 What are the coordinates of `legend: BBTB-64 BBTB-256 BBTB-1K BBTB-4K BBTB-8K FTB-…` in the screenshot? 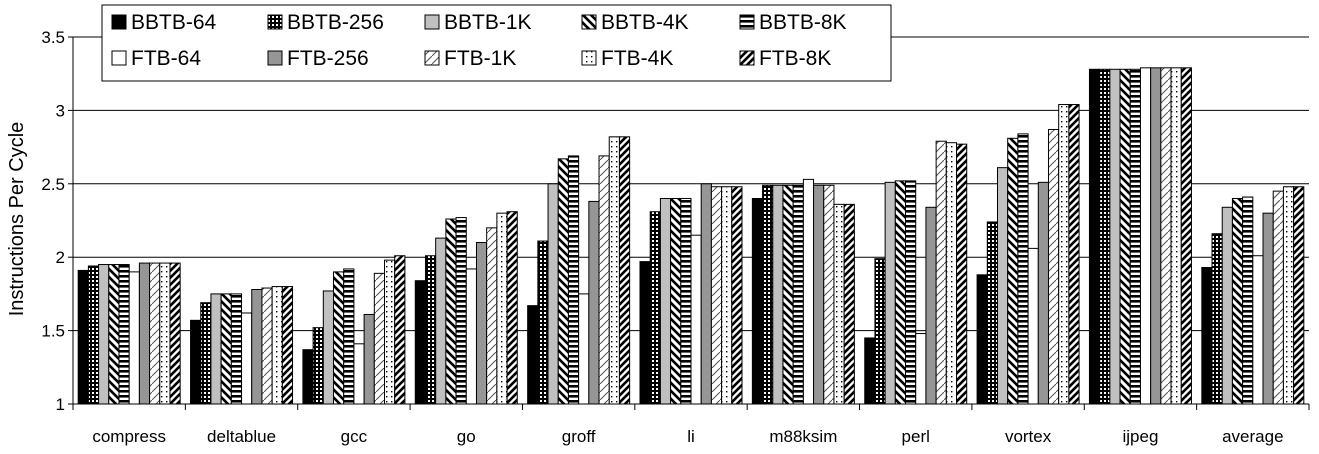 It's located at (496, 43).